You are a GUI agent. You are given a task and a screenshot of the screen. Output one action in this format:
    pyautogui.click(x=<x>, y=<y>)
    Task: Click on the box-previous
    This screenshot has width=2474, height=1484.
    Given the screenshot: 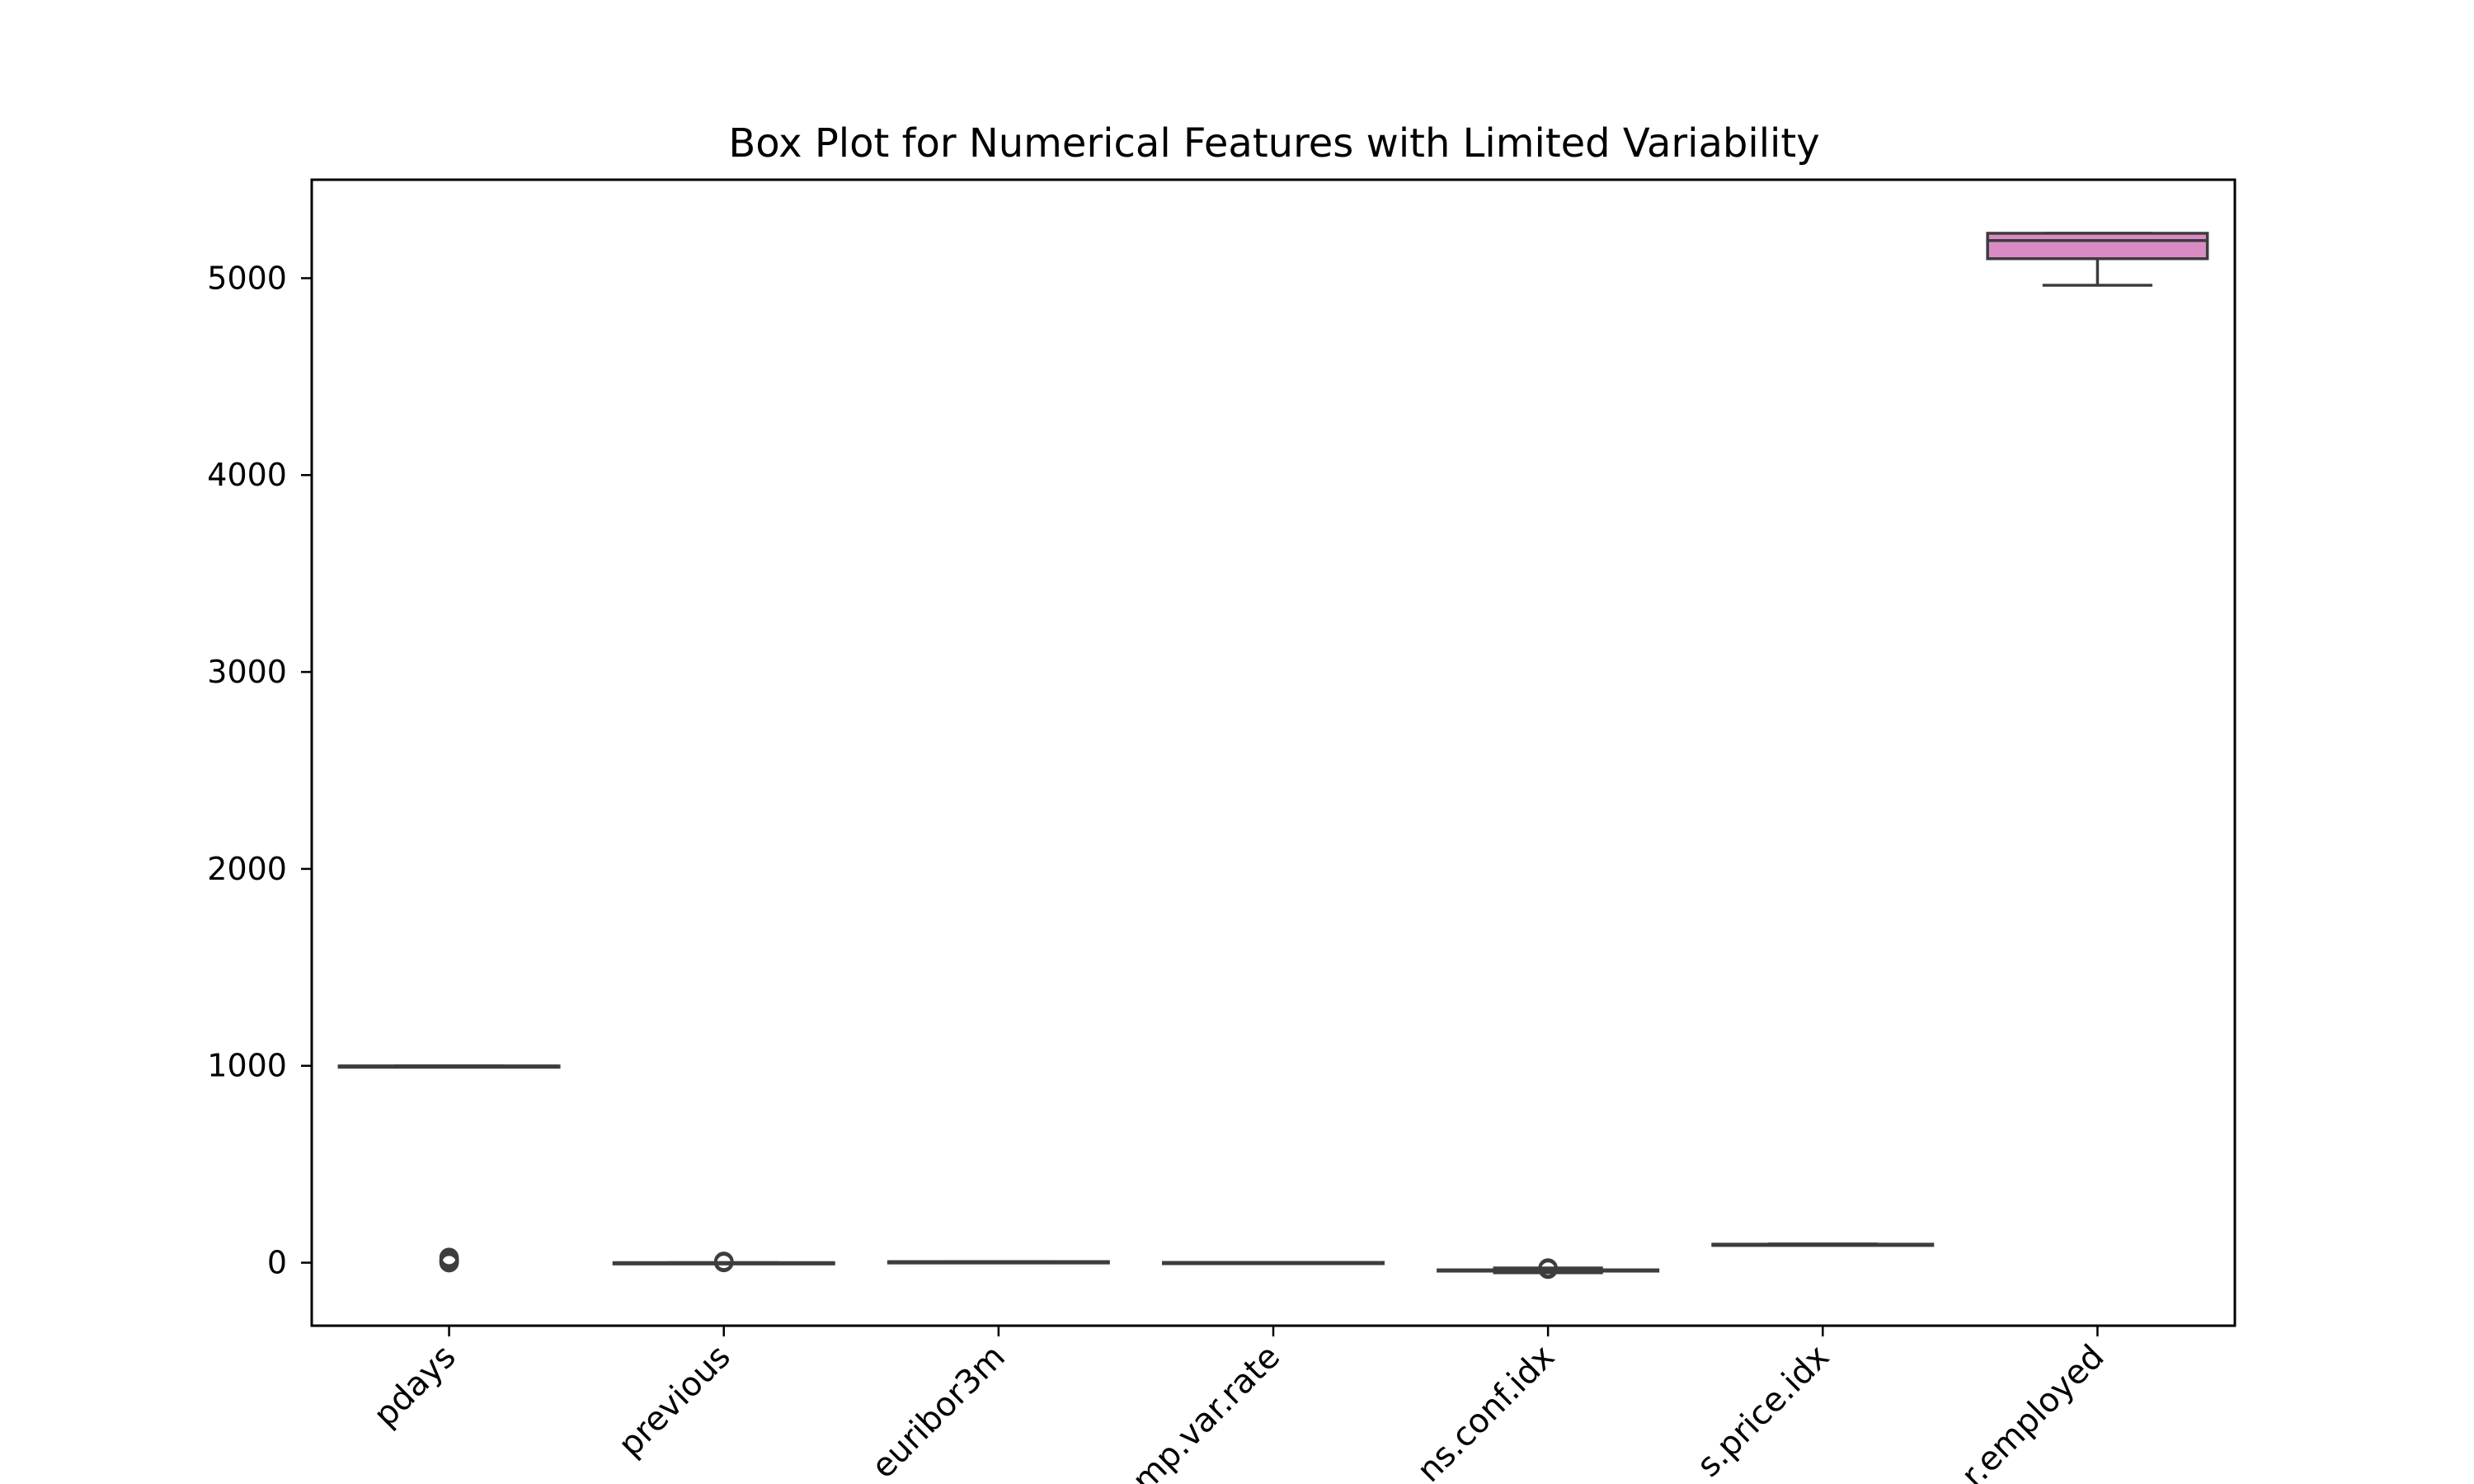 What is the action you would take?
    pyautogui.click(x=723, y=1262)
    